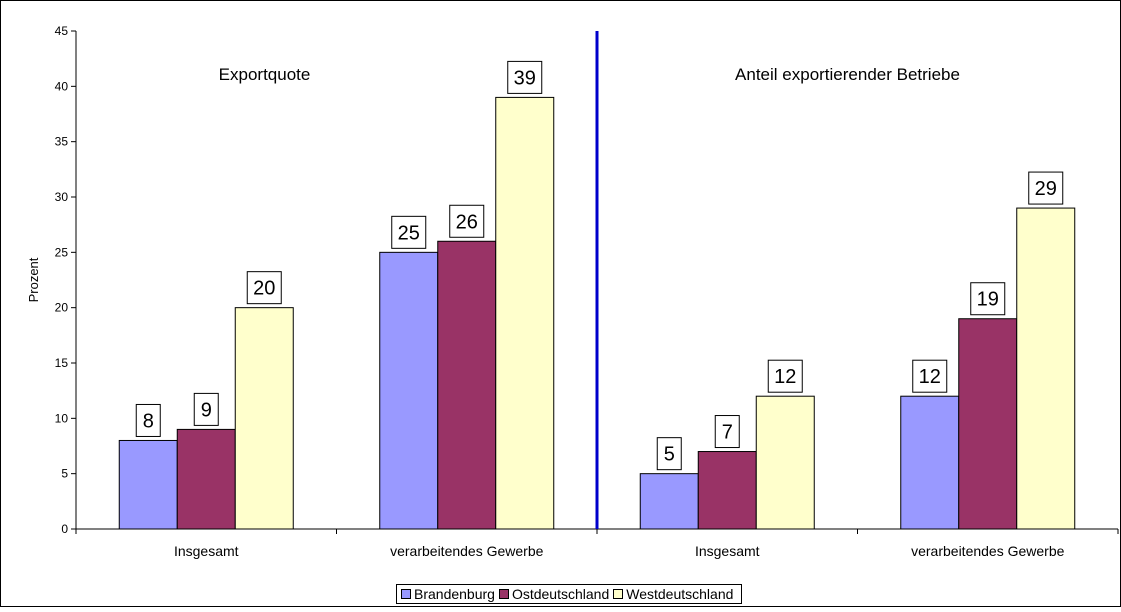  Describe the element at coordinates (62, 418) in the screenshot. I see `y-tick-label: 10` at that location.